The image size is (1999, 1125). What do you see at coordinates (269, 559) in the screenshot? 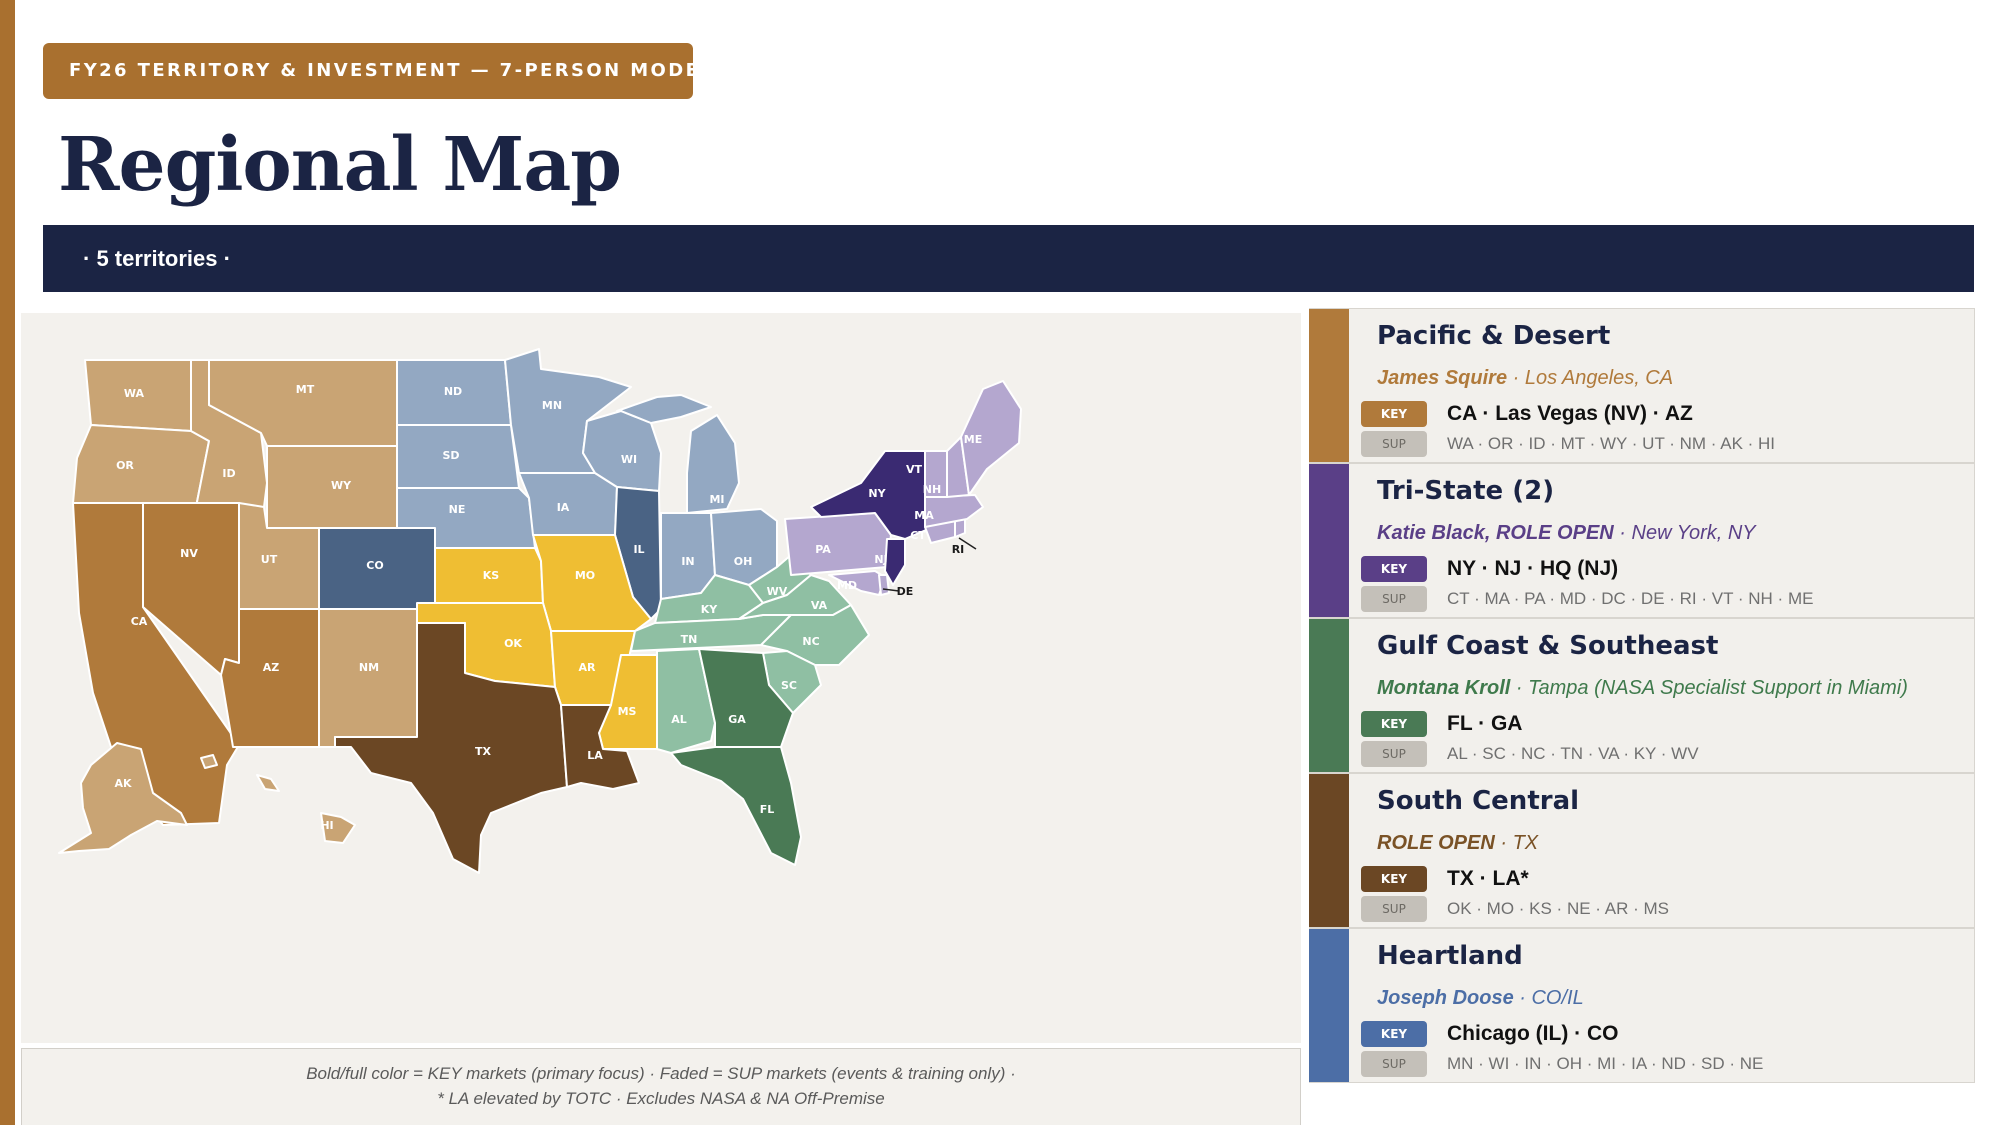
I see `label-UT: UT` at bounding box center [269, 559].